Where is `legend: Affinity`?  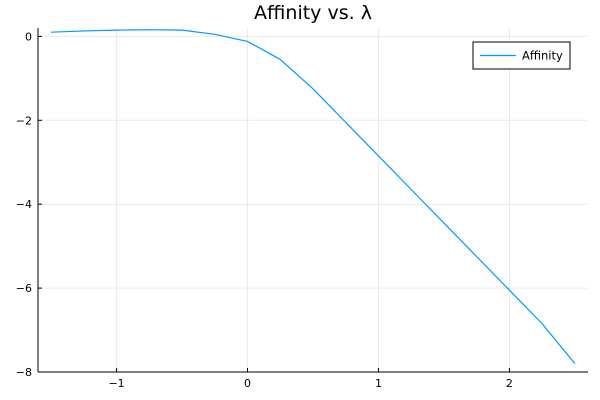 legend: Affinity is located at coordinates (521, 55).